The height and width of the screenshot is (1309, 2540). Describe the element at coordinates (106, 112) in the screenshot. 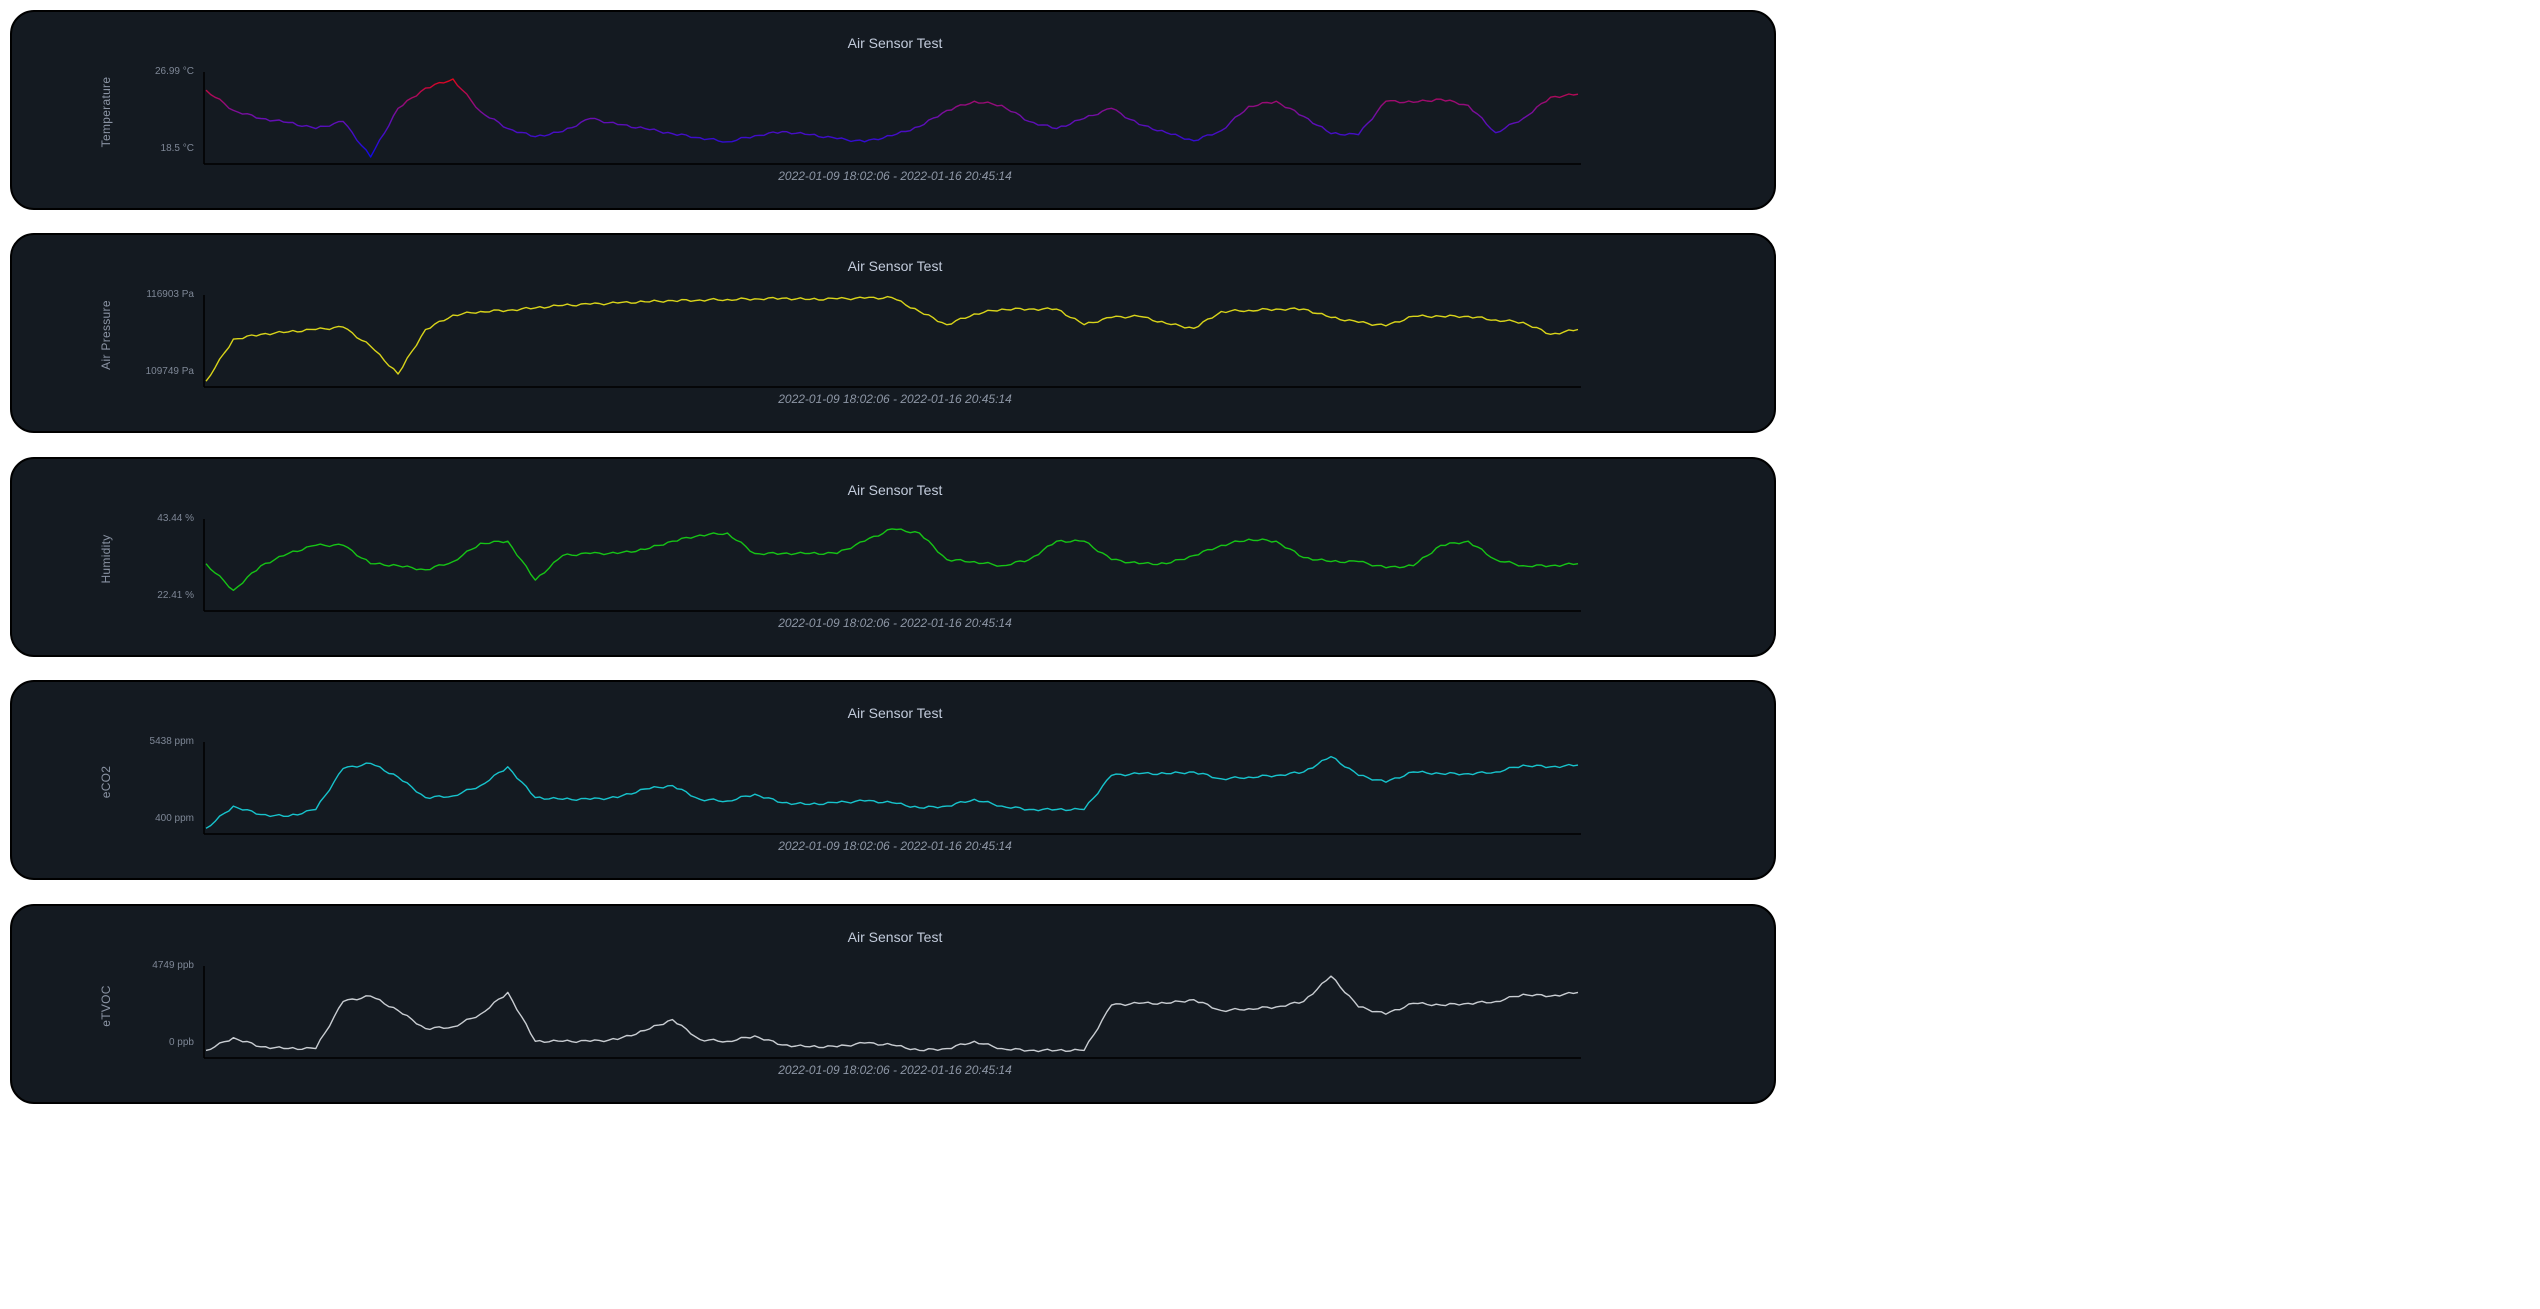

I see `y-axis-label: Temperature` at that location.